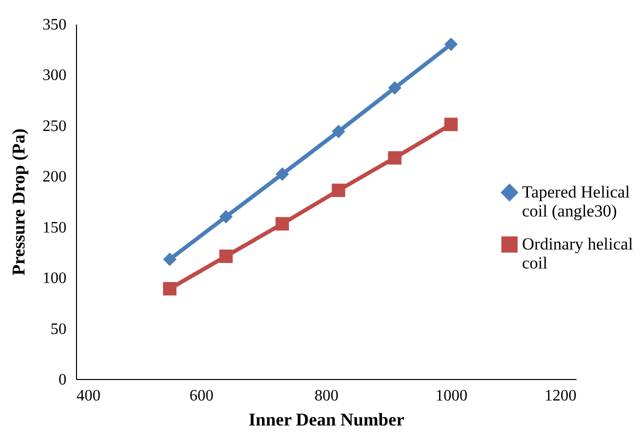 This screenshot has width=644, height=436. Describe the element at coordinates (54, 279) in the screenshot. I see `y-tick-label: 100` at that location.